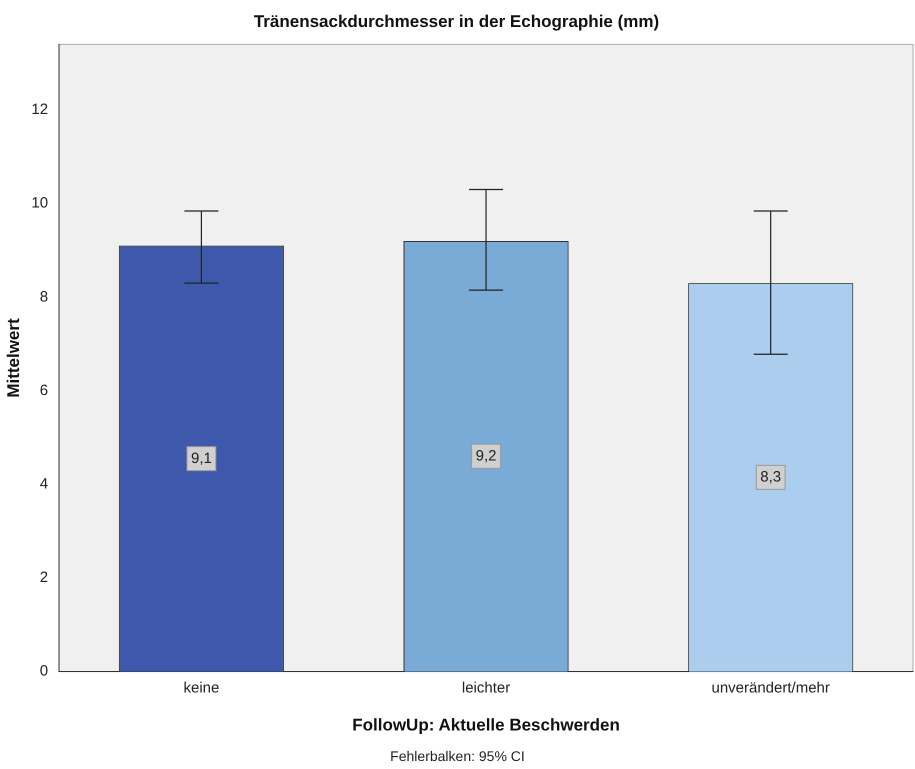 The image size is (915, 769). Describe the element at coordinates (457, 21) in the screenshot. I see `chart-title: Tränensackdurchmesser in der Echographie (mm)` at that location.